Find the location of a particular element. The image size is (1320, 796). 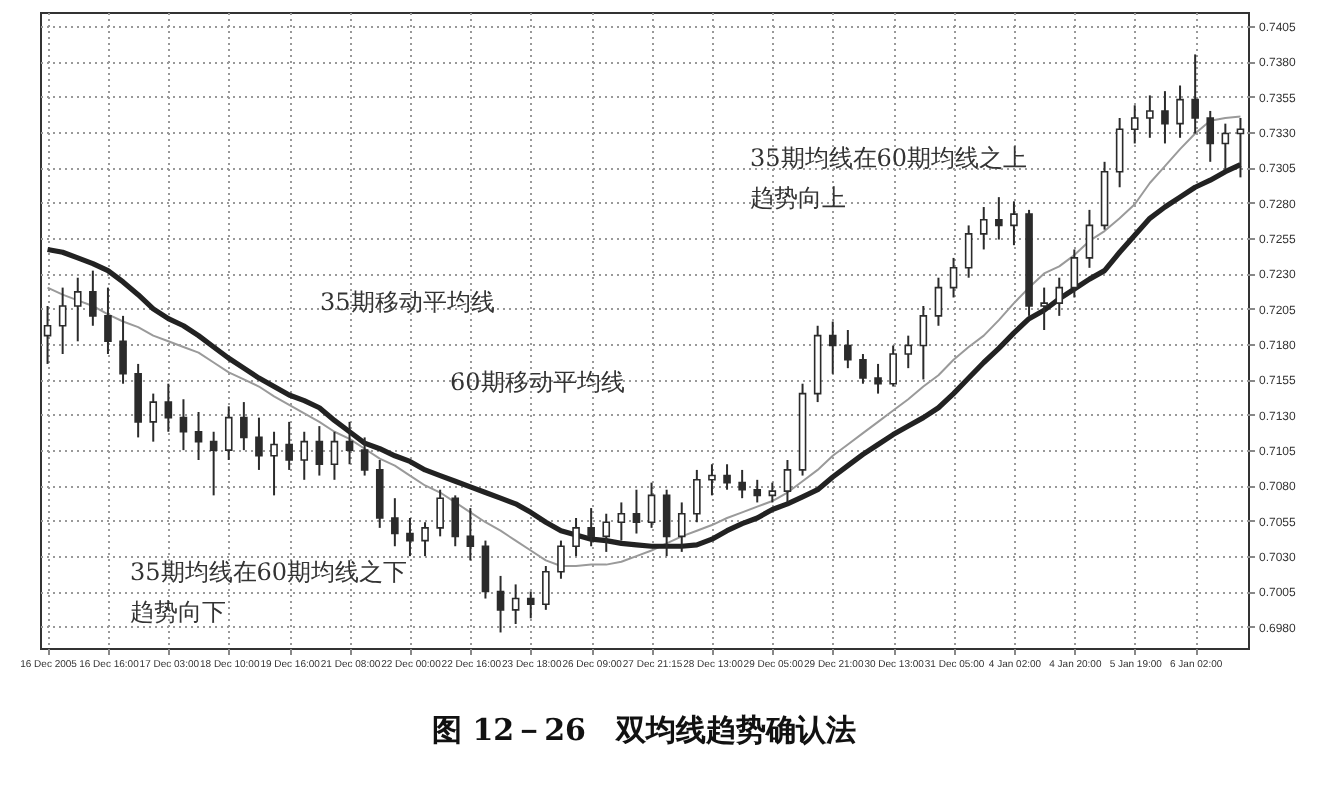

annotation: 35期均线在60期均线之上 is located at coordinates (889, 158).